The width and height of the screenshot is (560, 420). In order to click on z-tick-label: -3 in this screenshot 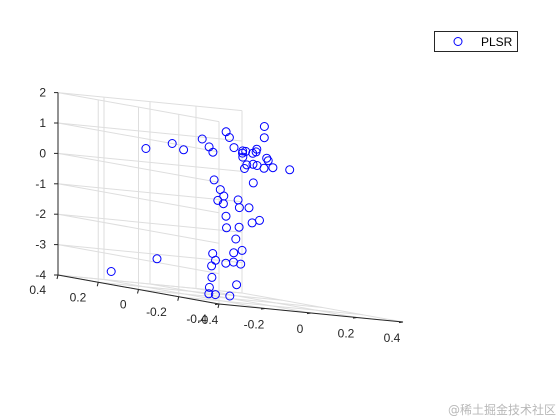, I will do `click(40, 245)`.